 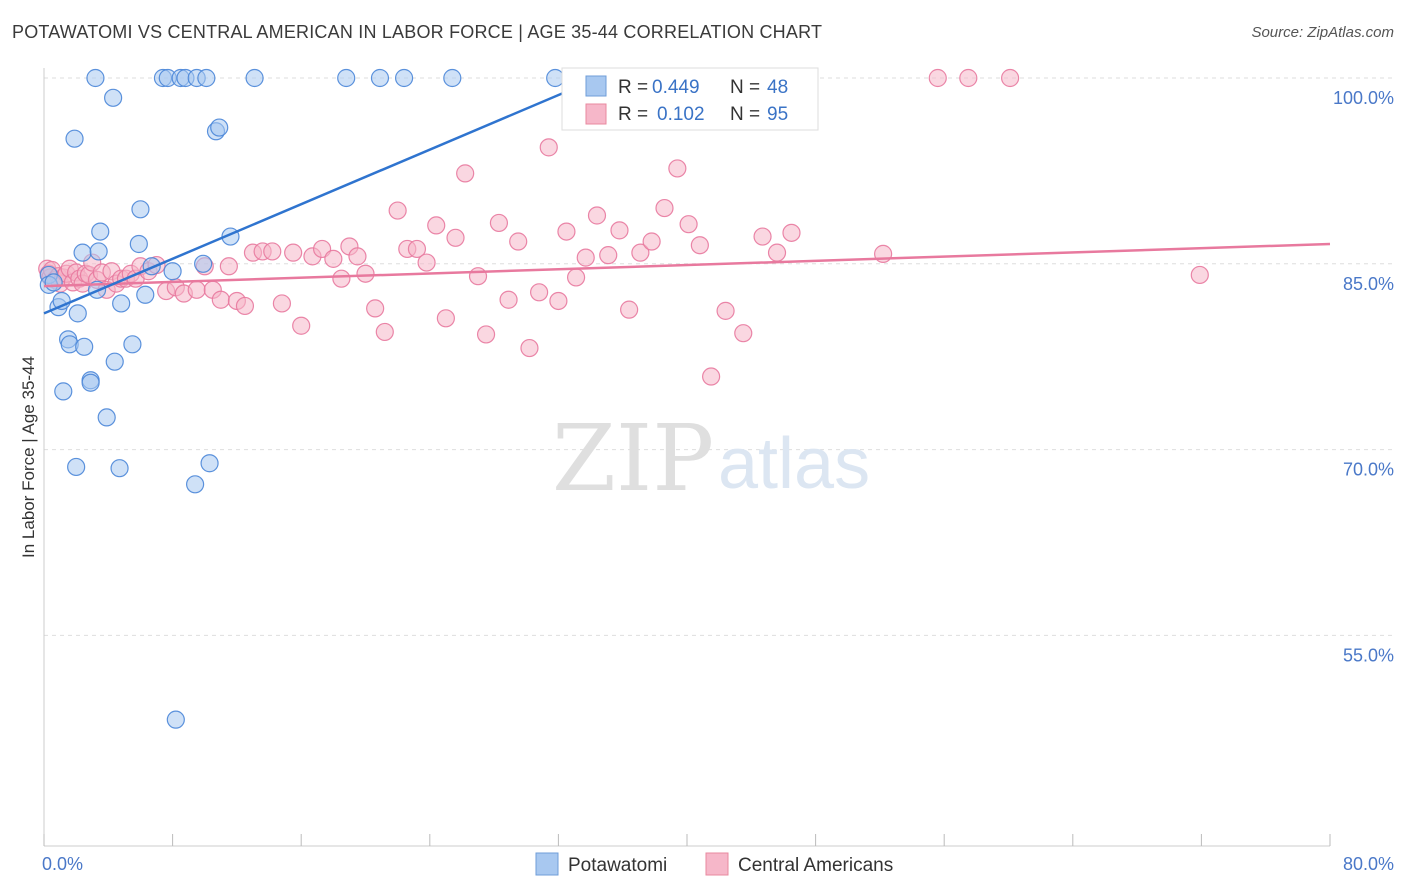 What do you see at coordinates (633, 458) in the screenshot?
I see `watermark-zip: ZIP` at bounding box center [633, 458].